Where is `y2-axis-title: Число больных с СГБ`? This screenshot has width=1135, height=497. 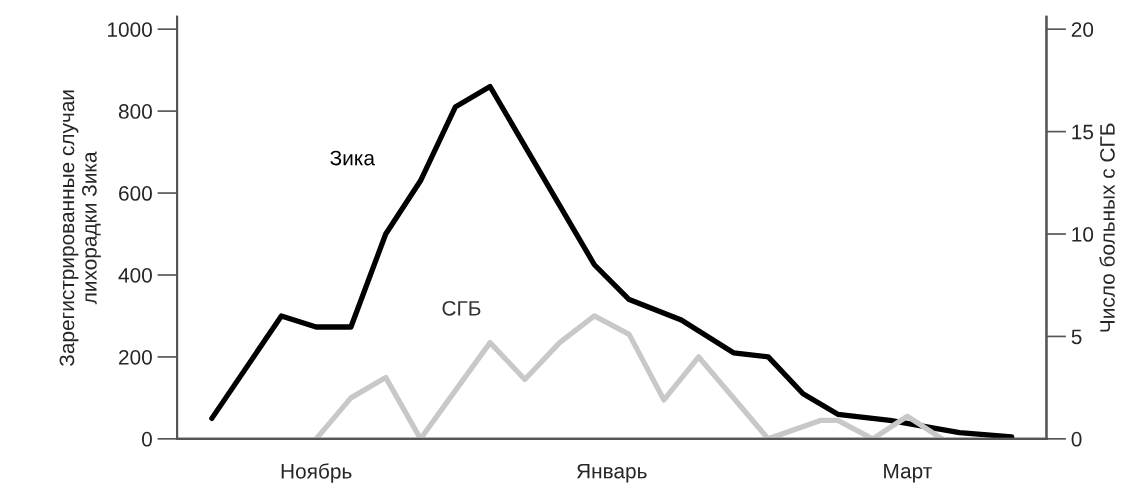 y2-axis-title: Число больных с СГБ is located at coordinates (1107, 227).